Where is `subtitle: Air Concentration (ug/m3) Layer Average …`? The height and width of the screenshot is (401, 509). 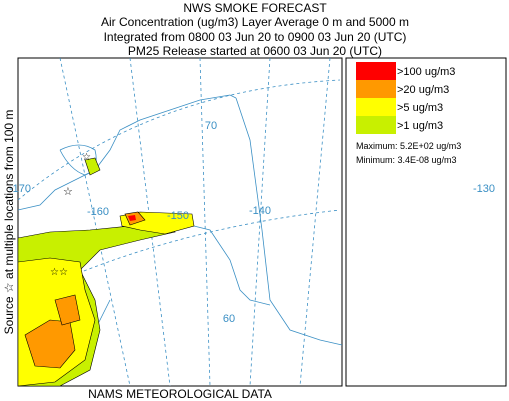
subtitle: Air Concentration (ug/m3) Layer Average … is located at coordinates (255, 22).